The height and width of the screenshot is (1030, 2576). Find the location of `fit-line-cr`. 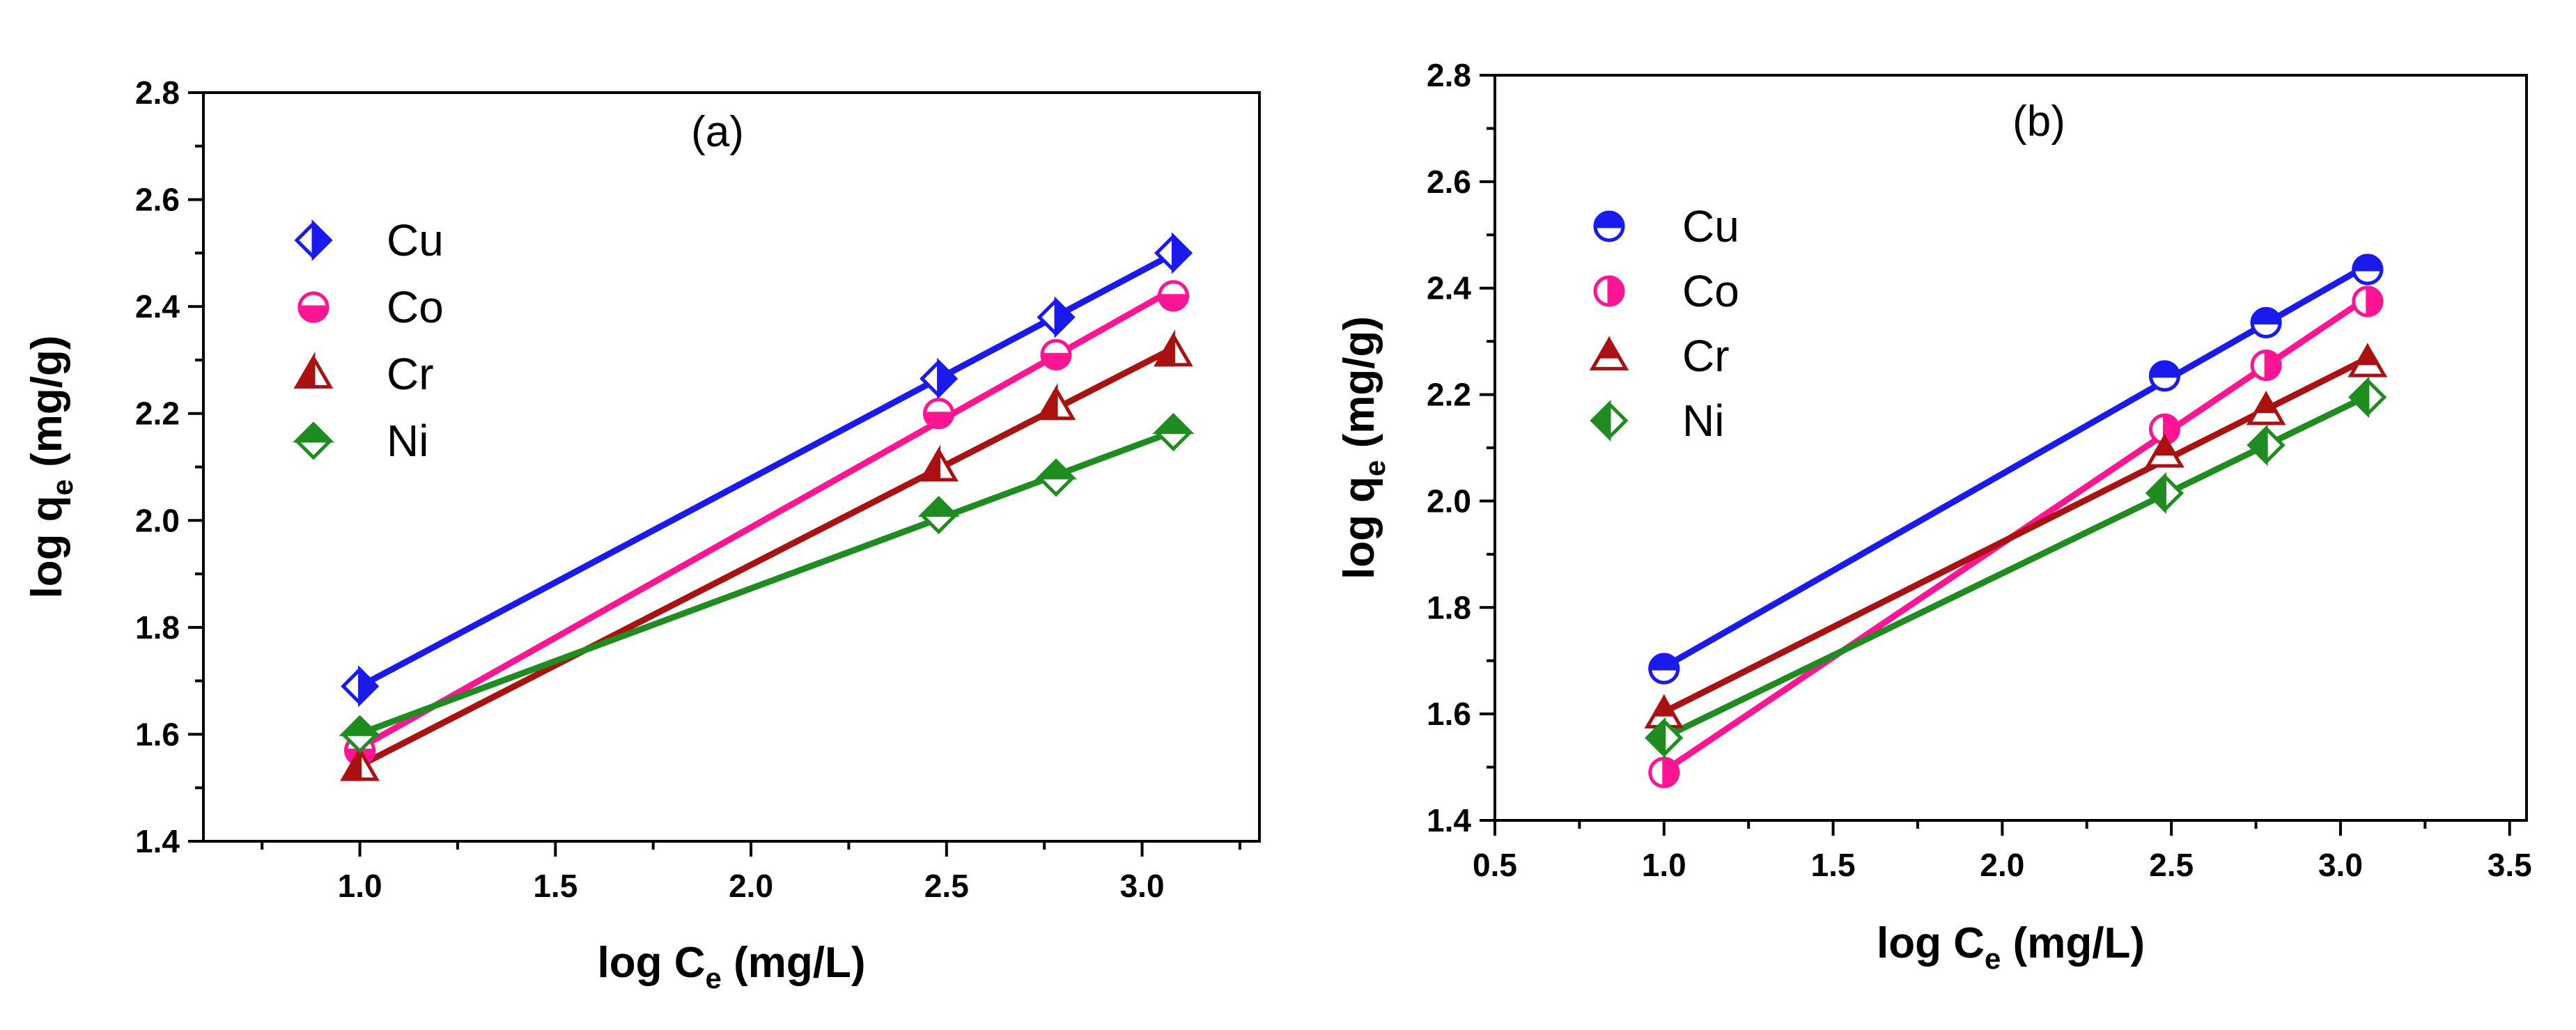

fit-line-cr is located at coordinates (2016, 535).